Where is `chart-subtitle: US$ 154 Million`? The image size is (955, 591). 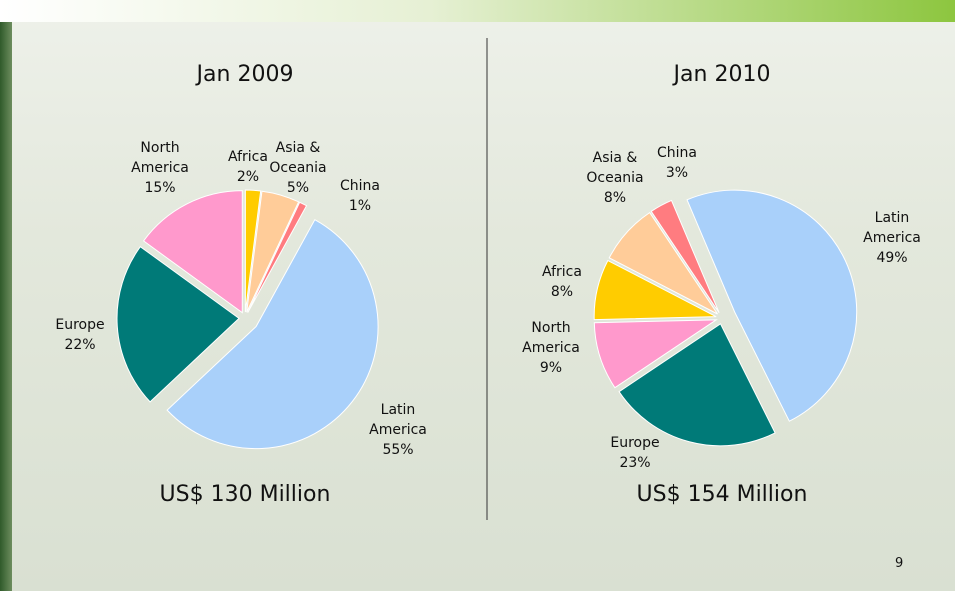
chart-subtitle: US$ 154 Million is located at coordinates (722, 494).